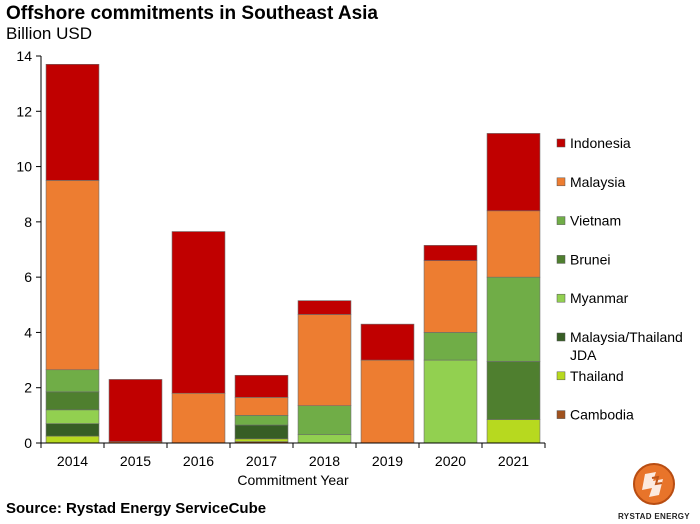 The width and height of the screenshot is (700, 524). What do you see at coordinates (24, 56) in the screenshot?
I see `y-tick-label: 14` at bounding box center [24, 56].